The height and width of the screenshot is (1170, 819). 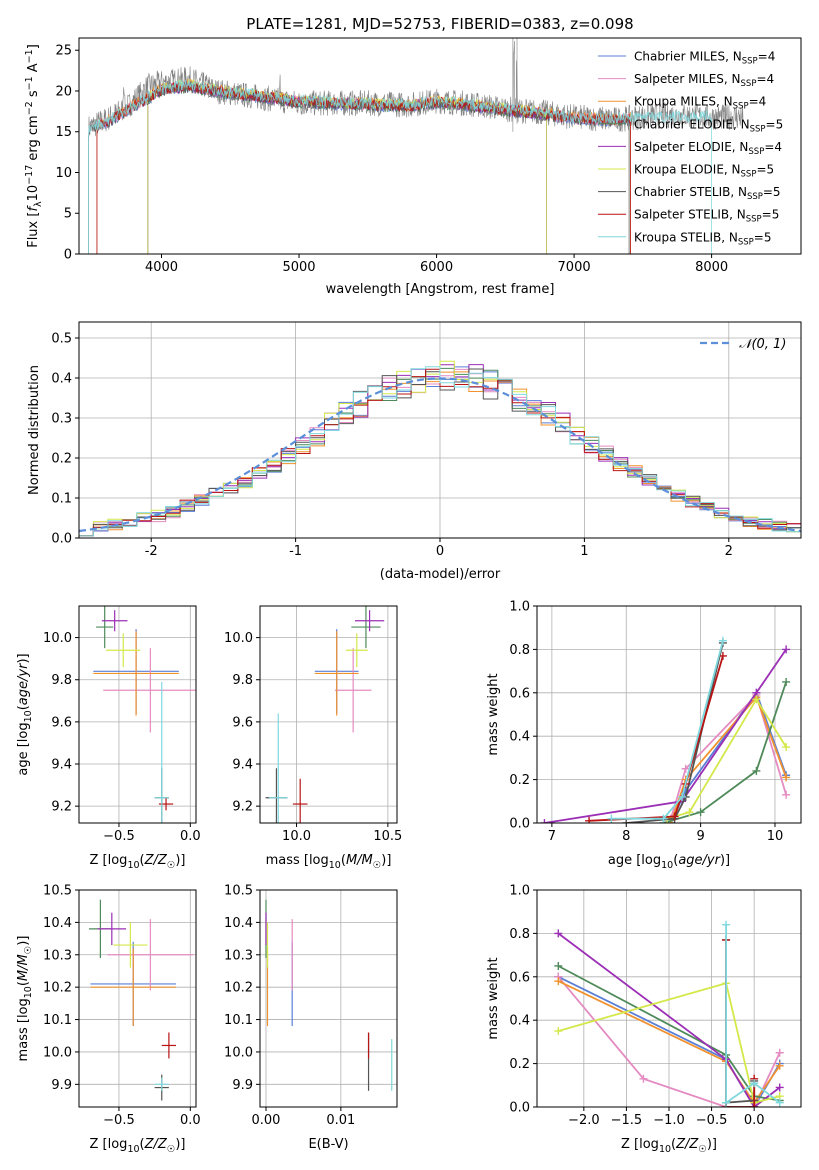 I want to click on x-tick-label: 1, so click(x=584, y=551).